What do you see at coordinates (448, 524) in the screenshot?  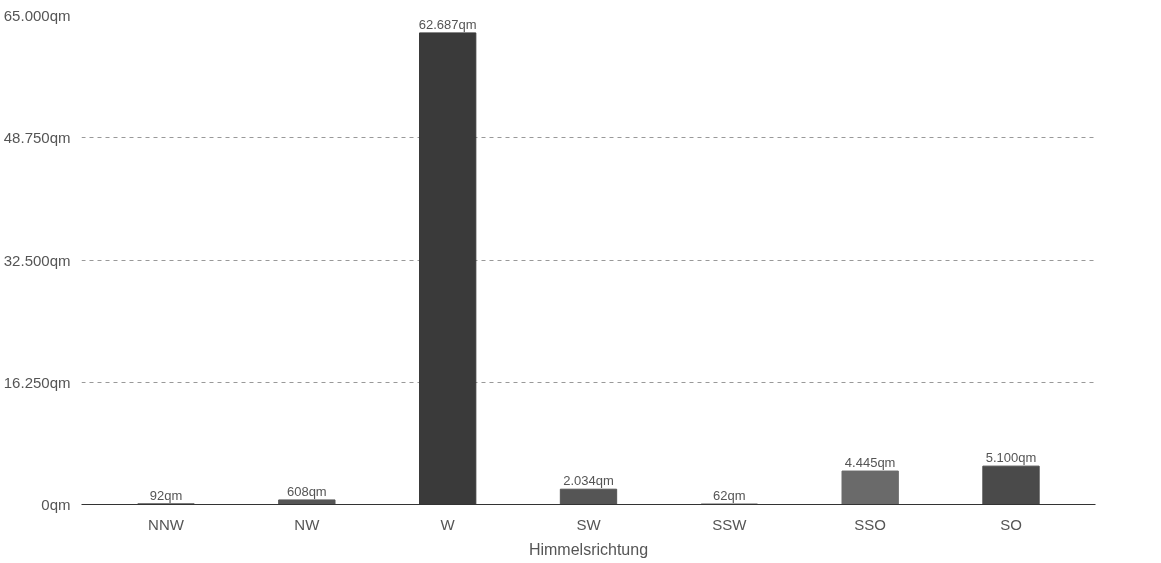 I see `x-tick-label: W` at bounding box center [448, 524].